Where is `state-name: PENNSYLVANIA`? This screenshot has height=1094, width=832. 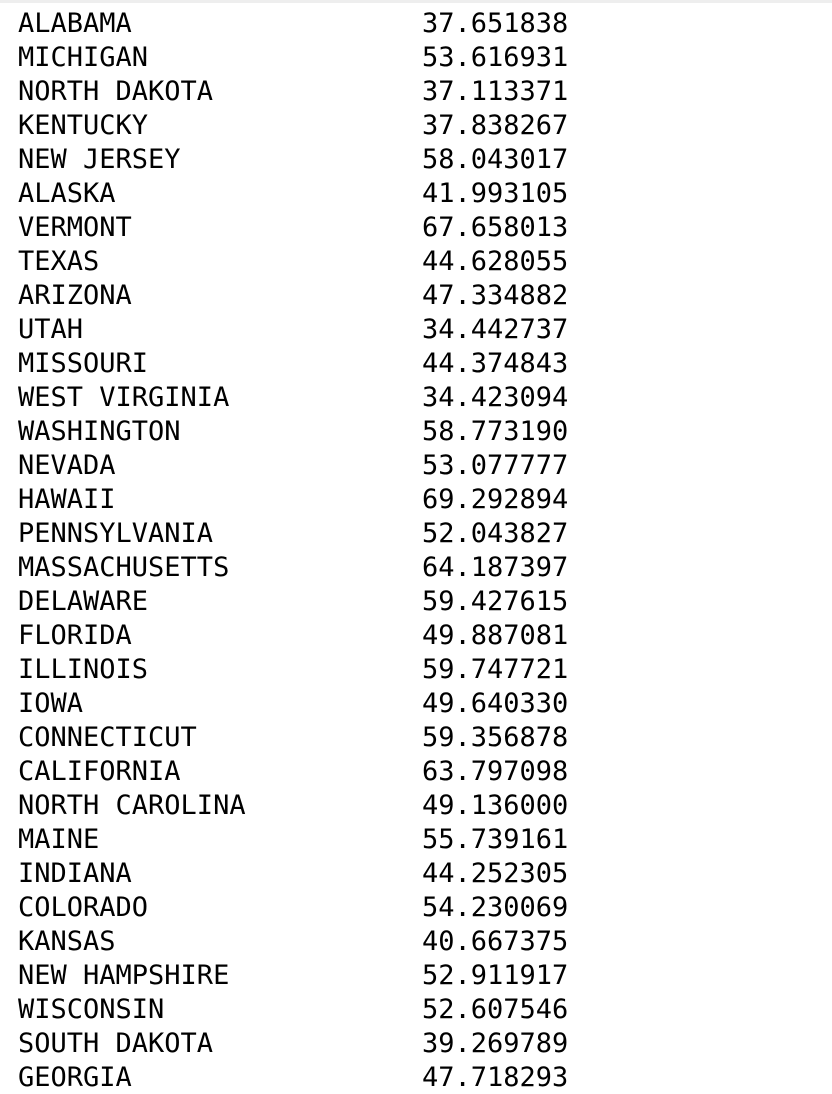 state-name: PENNSYLVANIA is located at coordinates (116, 533).